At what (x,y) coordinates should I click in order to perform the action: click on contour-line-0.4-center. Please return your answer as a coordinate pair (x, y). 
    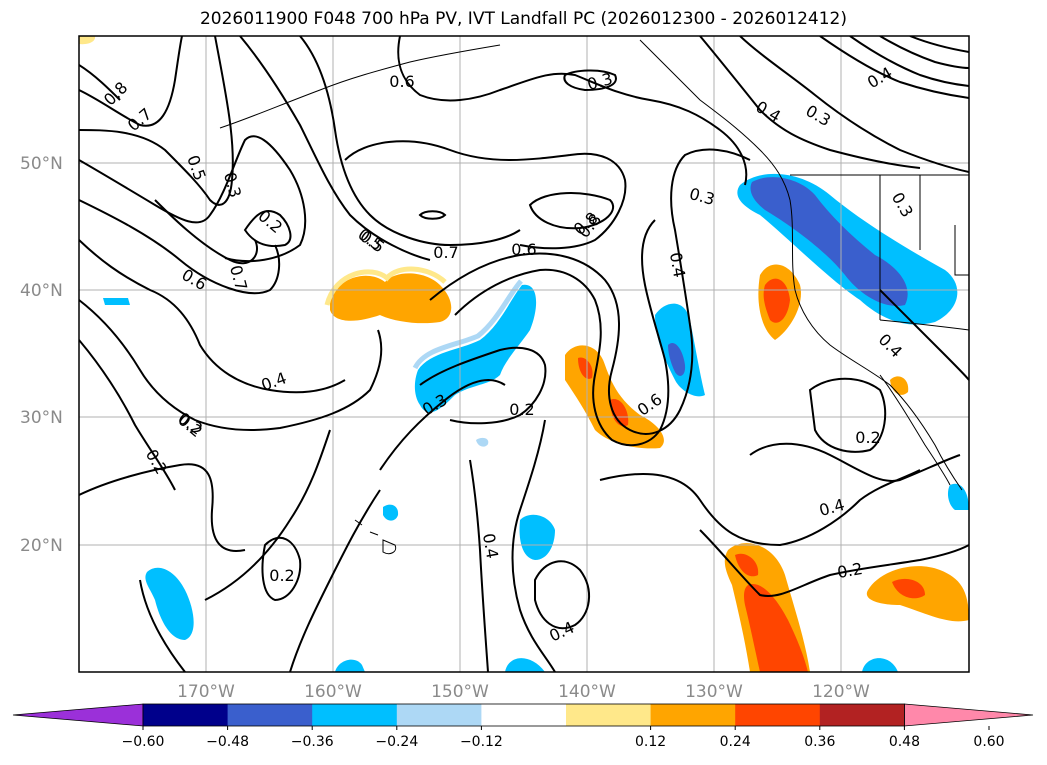
    Looking at the image, I should click on (590, 291).